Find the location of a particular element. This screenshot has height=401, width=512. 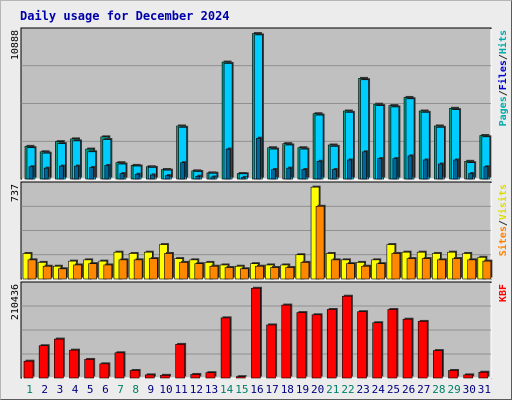

x-tick-label: 29 is located at coordinates (453, 389).